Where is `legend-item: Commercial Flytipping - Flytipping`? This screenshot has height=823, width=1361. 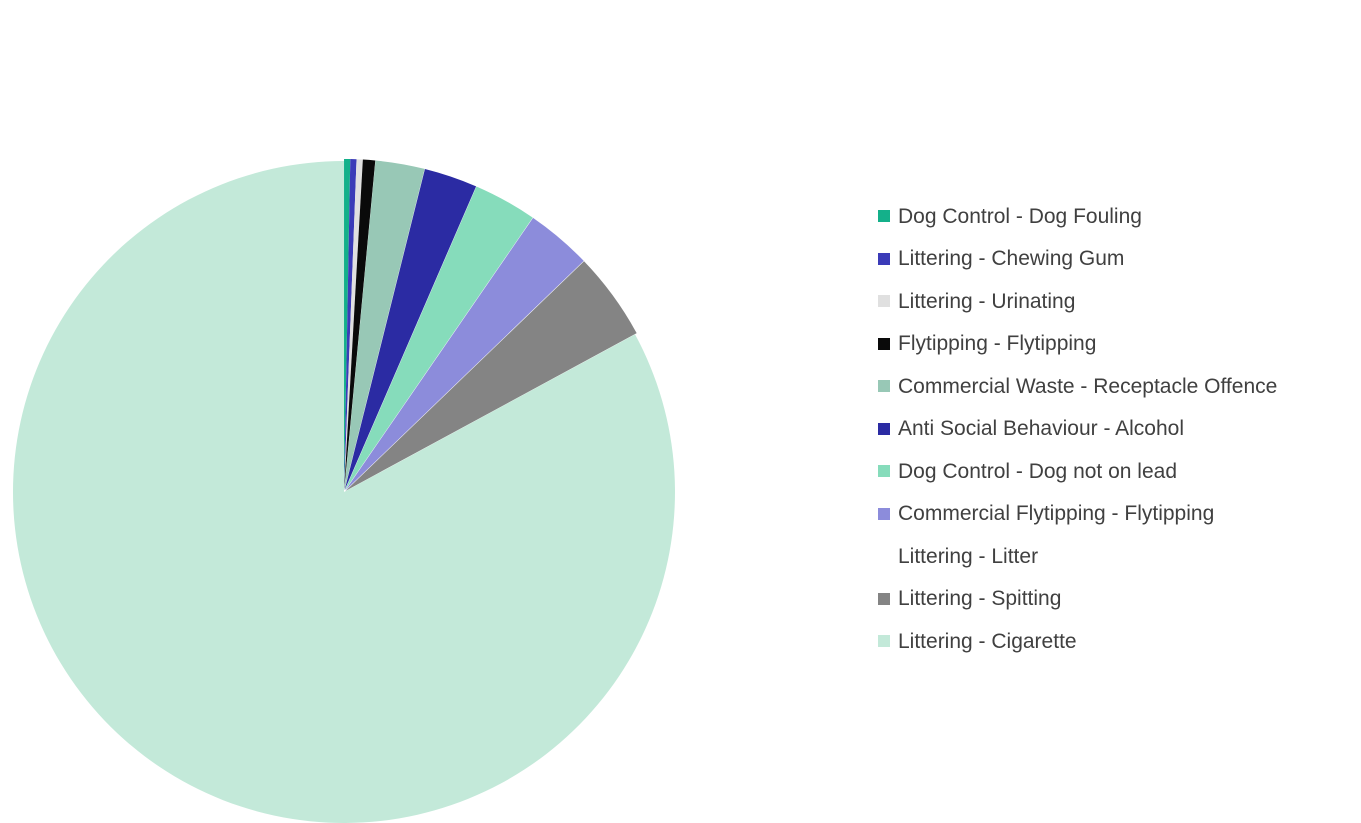
legend-item: Commercial Flytipping - Flytipping is located at coordinates (1077, 514).